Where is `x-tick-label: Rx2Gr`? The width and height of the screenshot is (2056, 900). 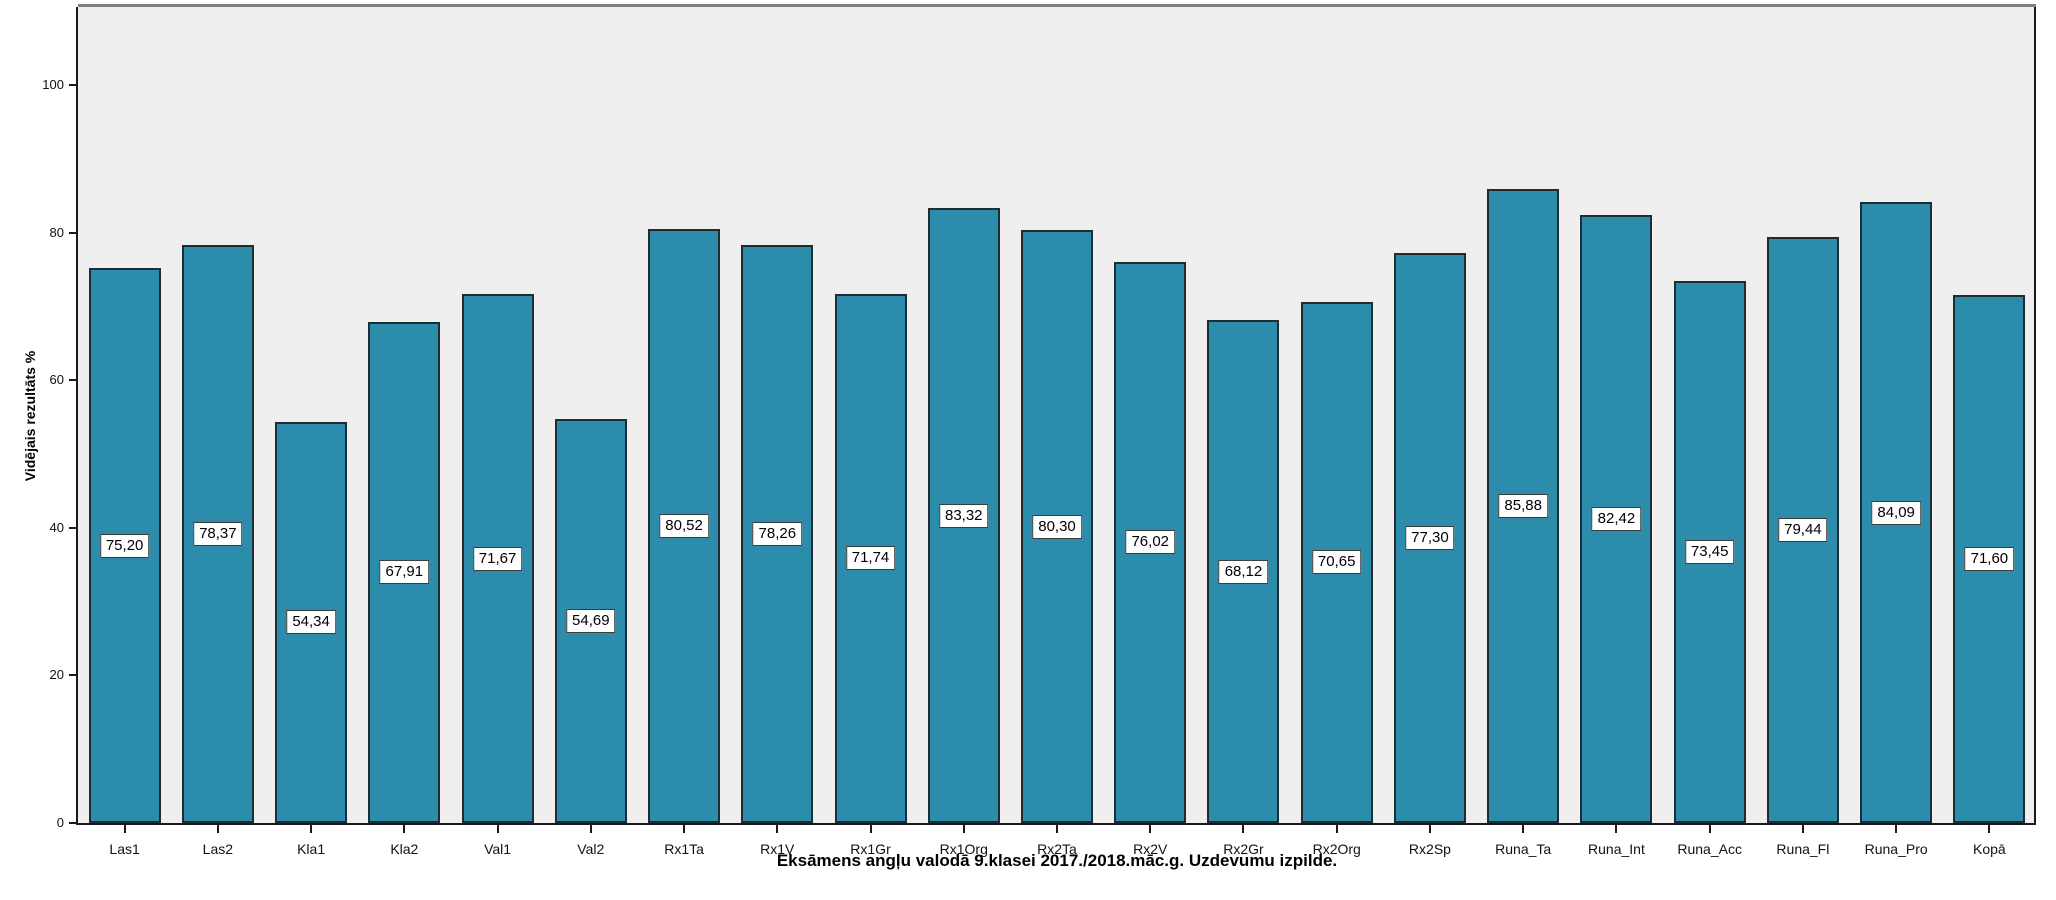 x-tick-label: Rx2Gr is located at coordinates (1243, 849).